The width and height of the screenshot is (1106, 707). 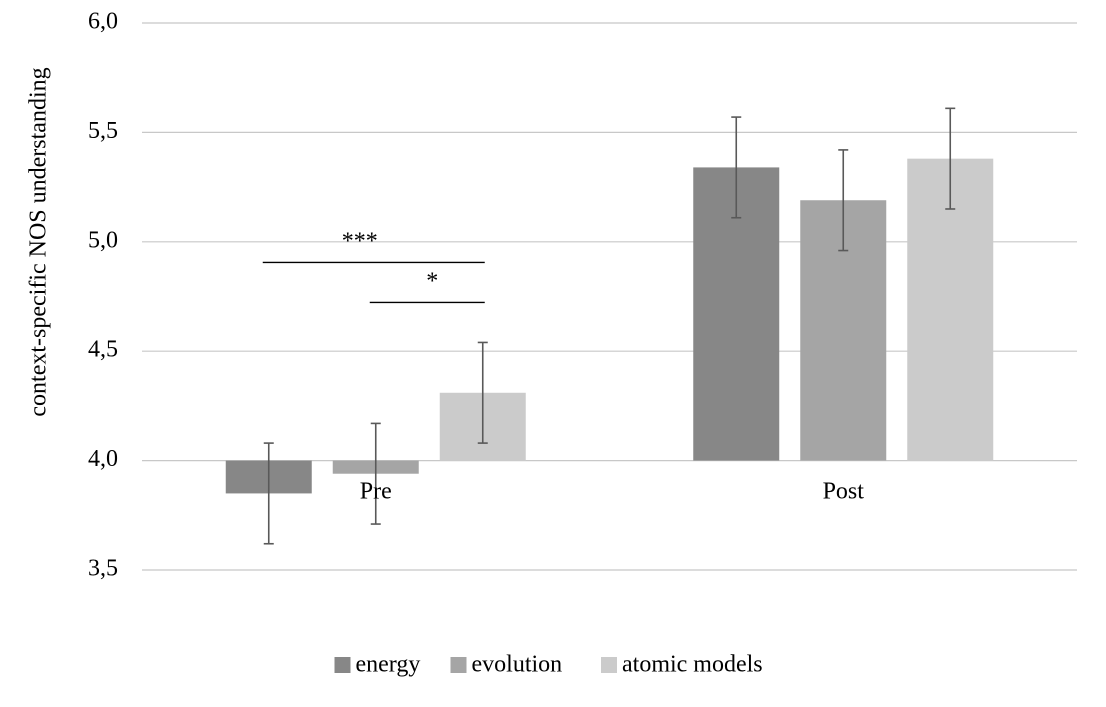 I want to click on y-axis-title: context-specific NOS understanding, so click(x=39, y=241).